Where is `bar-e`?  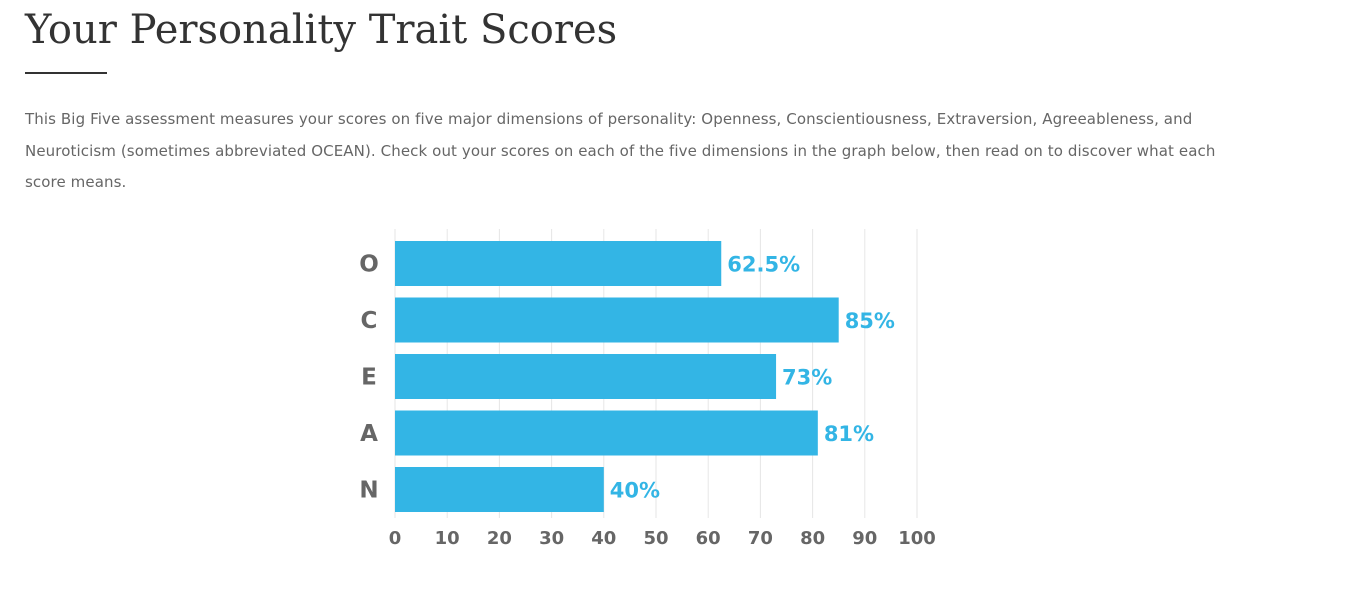 bar-e is located at coordinates (586, 376).